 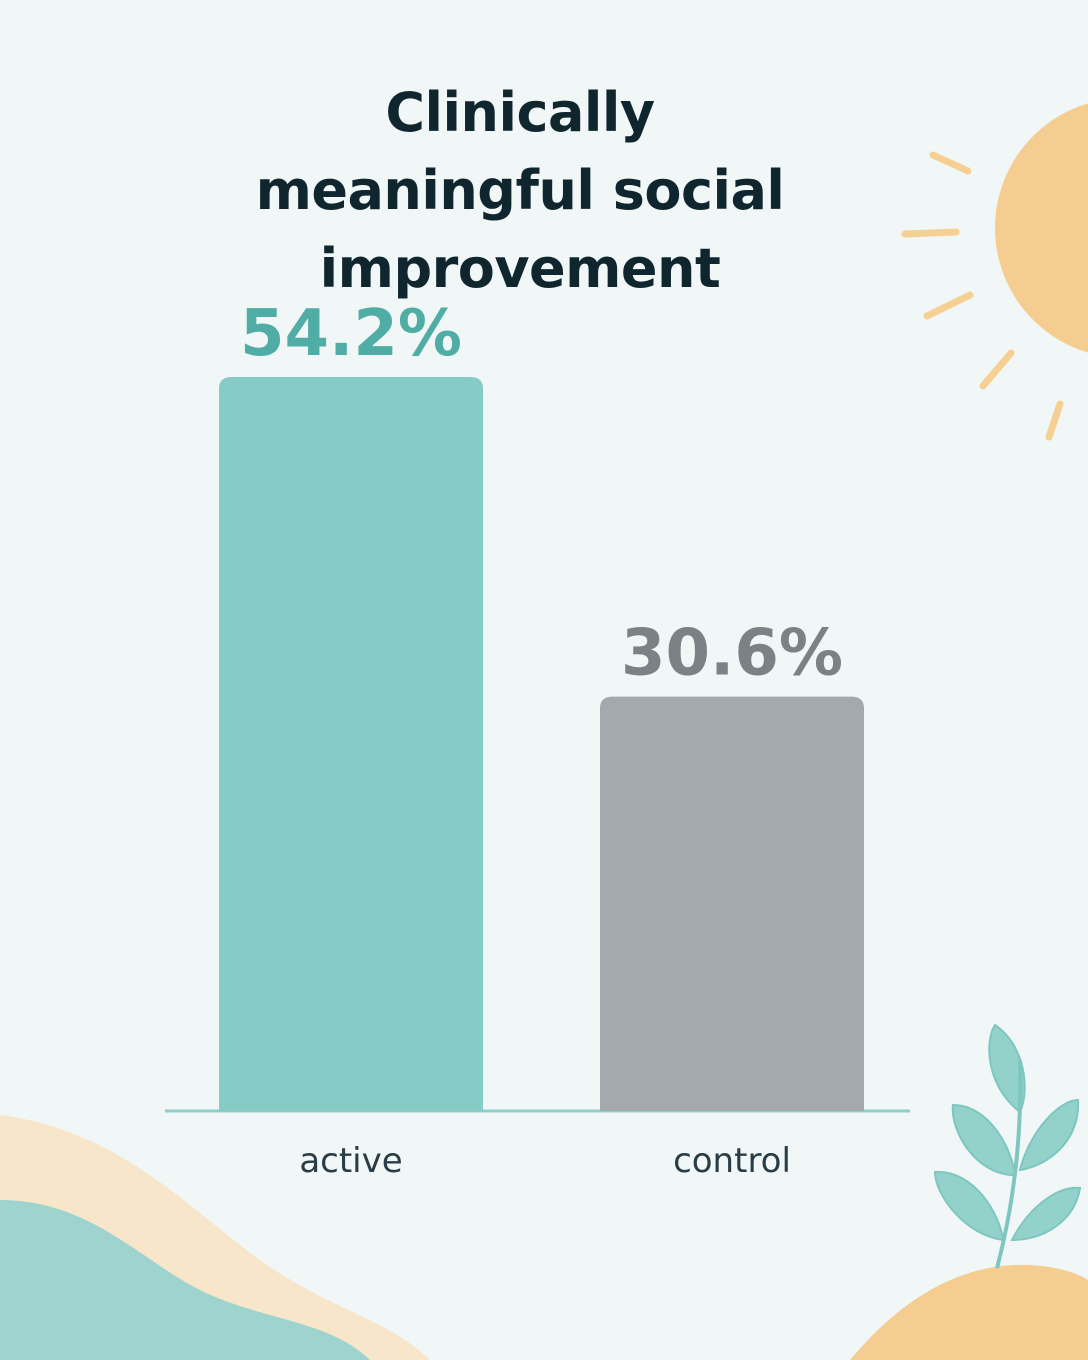 I want to click on value-label: 54.2%, so click(x=351, y=334).